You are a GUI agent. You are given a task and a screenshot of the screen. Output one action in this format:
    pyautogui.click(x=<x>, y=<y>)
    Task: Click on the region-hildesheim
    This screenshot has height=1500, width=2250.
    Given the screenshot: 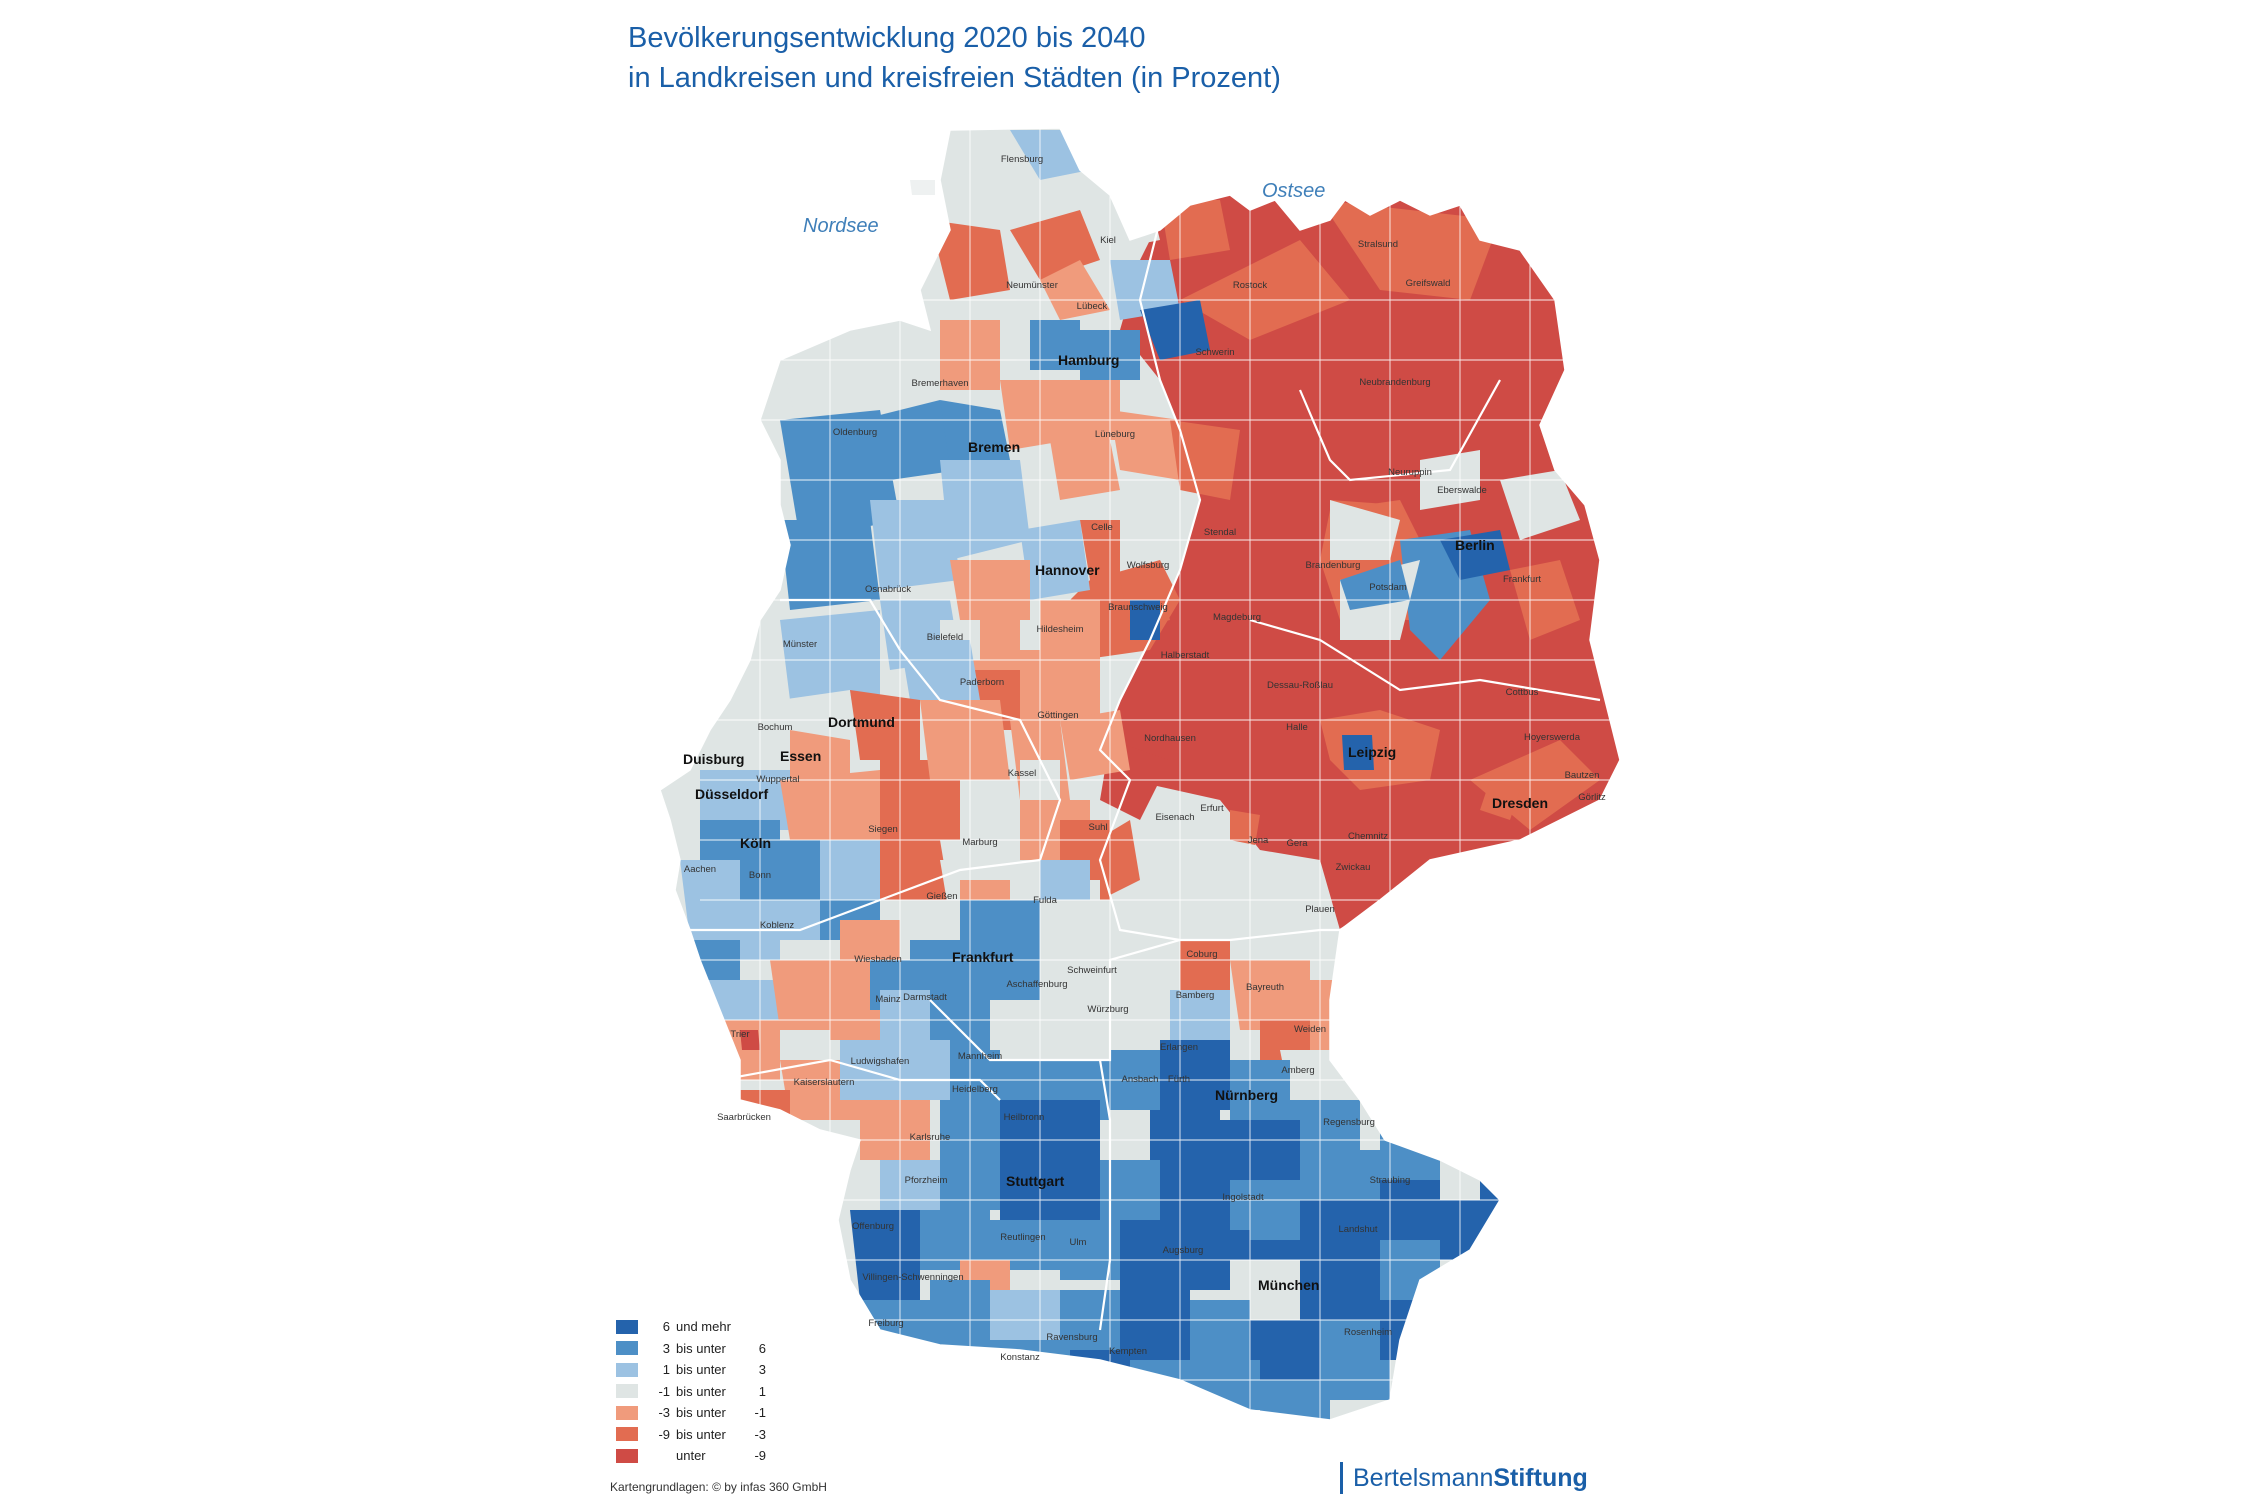 What is the action you would take?
    pyautogui.click(x=1070, y=625)
    